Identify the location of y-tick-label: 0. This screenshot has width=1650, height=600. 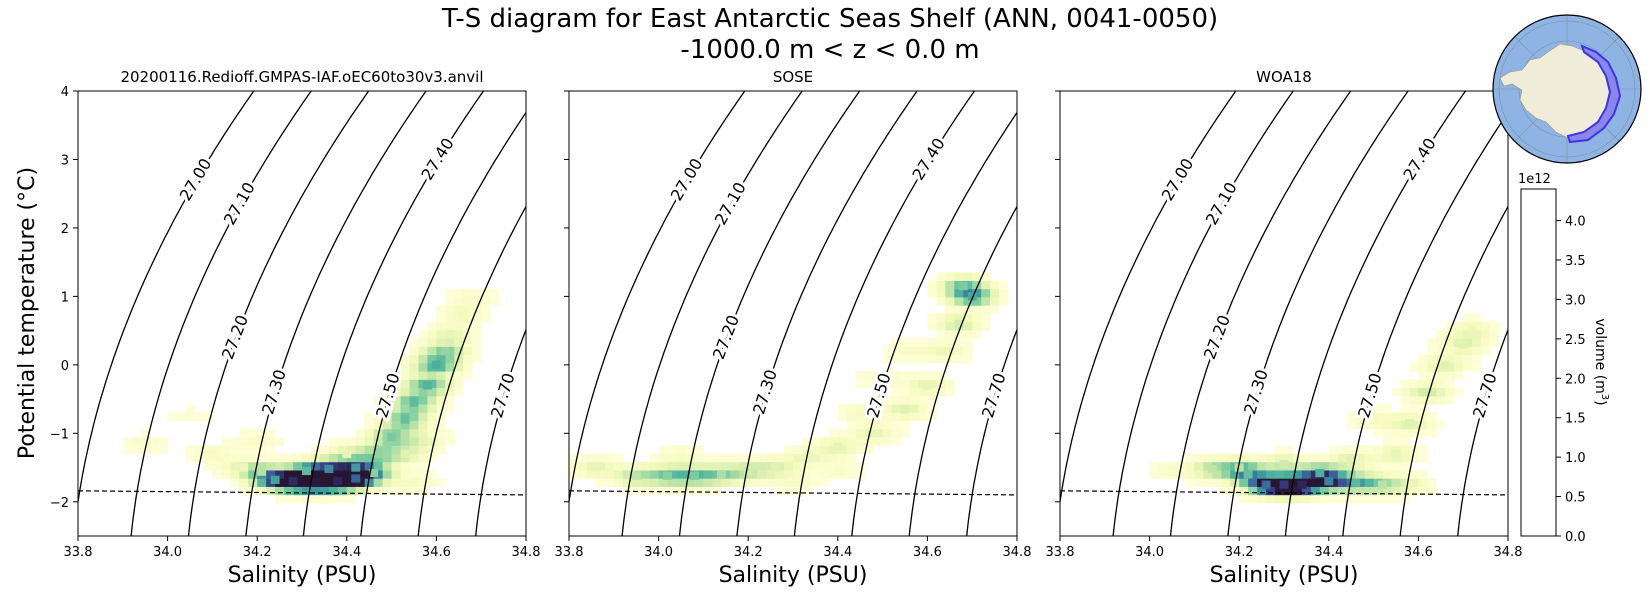
(65, 366).